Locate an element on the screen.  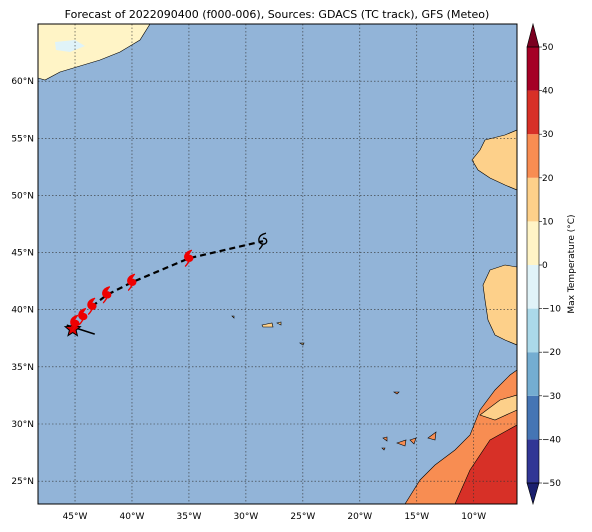
colorbar-tick-label: 40 is located at coordinates (548, 92).